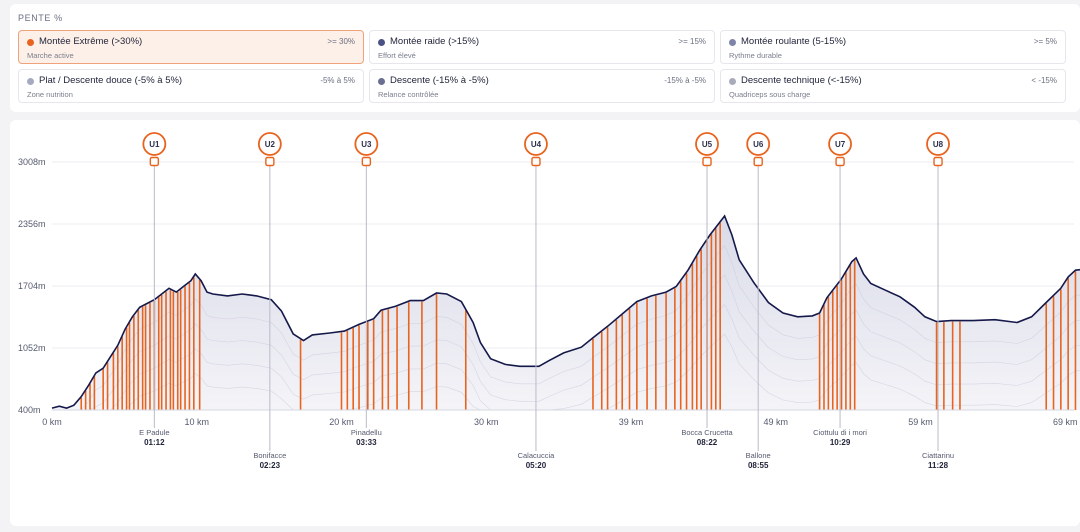  What do you see at coordinates (840, 432) in the screenshot?
I see `checkpoint-name: Ciottulu di i mori` at bounding box center [840, 432].